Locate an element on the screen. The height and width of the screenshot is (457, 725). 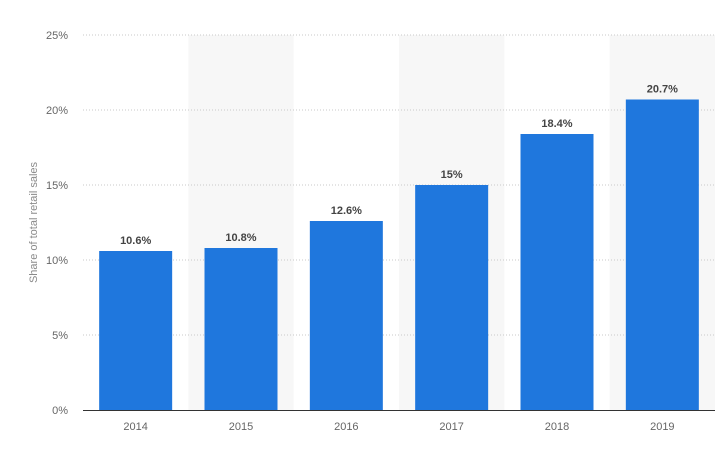
x-tick-label-2018: 2018 is located at coordinates (557, 427).